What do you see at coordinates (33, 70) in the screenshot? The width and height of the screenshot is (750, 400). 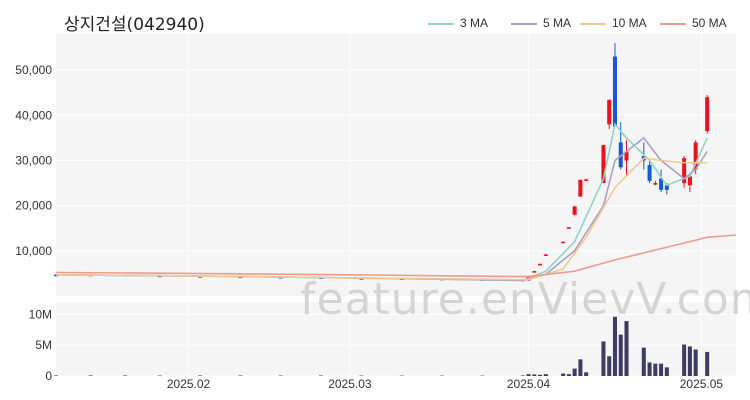 I see `price-tick-label: 50,000` at bounding box center [33, 70].